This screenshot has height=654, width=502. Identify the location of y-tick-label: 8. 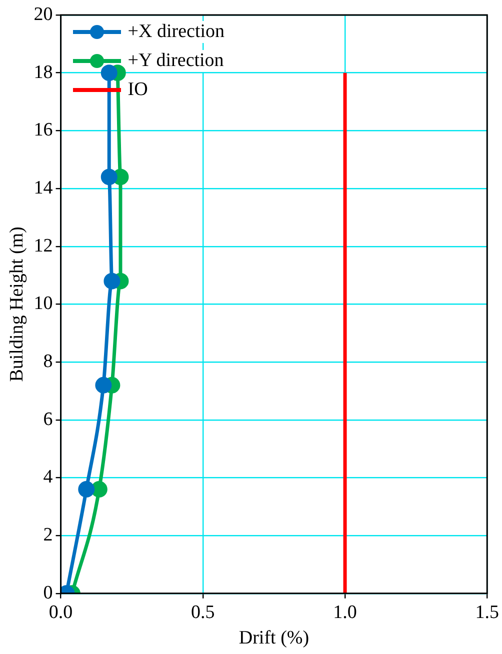
(48, 361).